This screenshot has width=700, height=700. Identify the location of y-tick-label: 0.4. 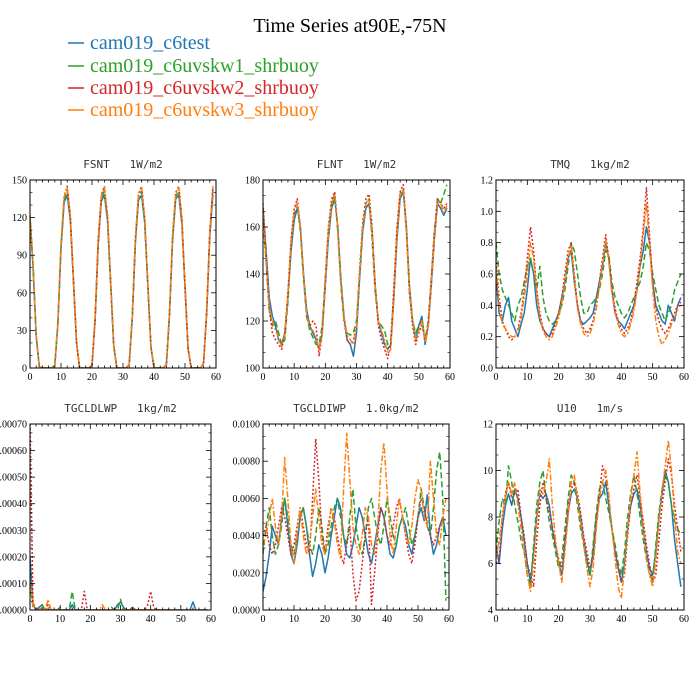
(487, 306).